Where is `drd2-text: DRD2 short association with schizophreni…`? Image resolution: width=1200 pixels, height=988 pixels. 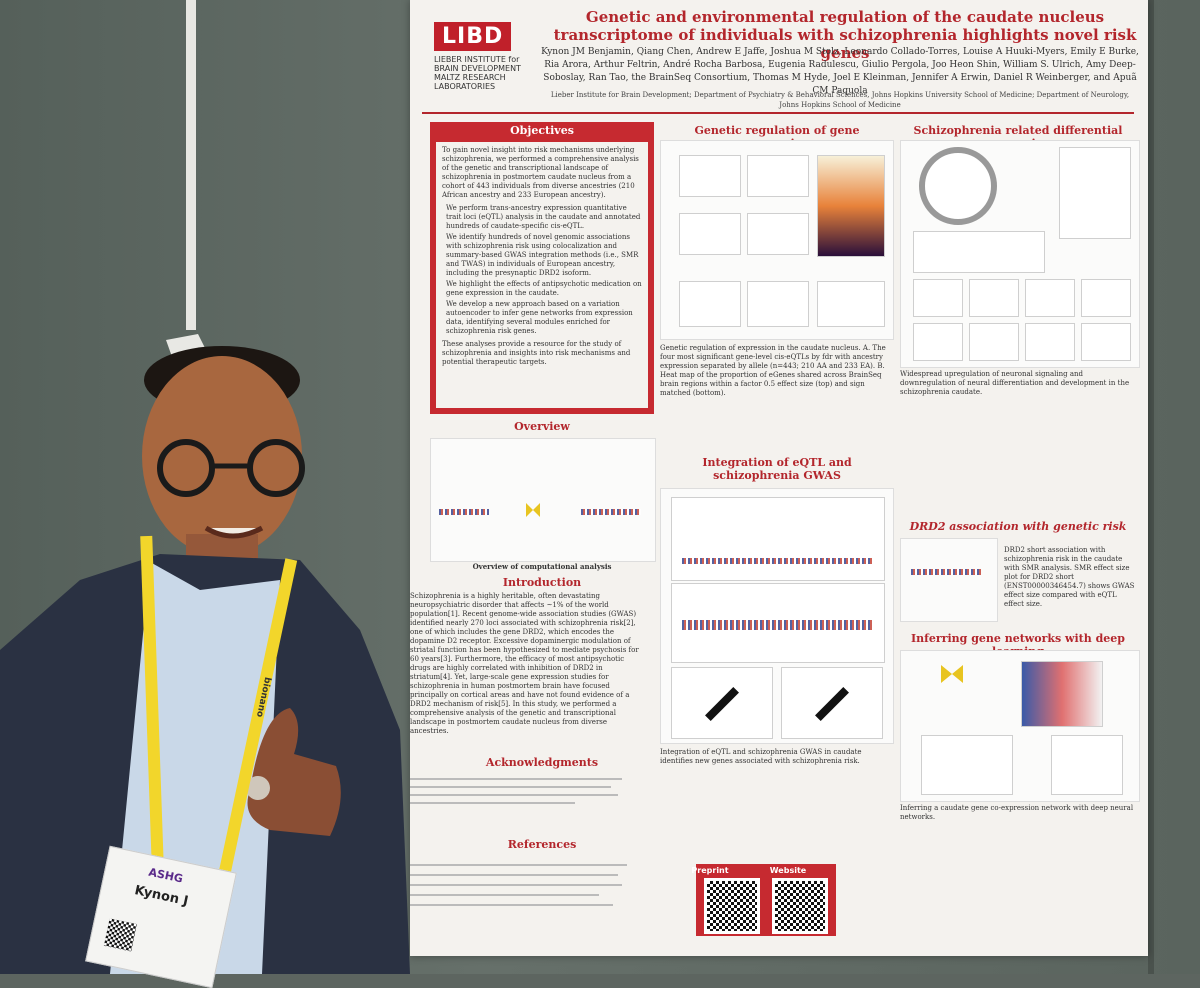
drd2-text: DRD2 short association with schizophreni… is located at coordinates (1069, 577).